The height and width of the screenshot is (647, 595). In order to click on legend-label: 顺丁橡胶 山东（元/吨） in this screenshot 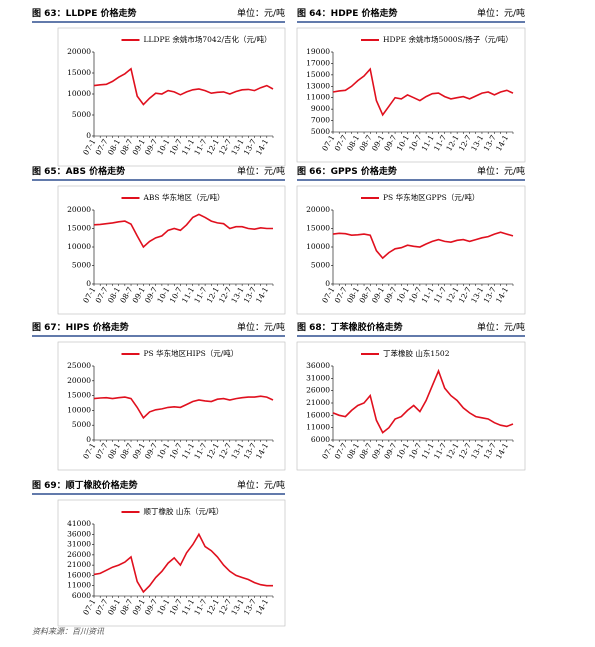, I will do `click(184, 511)`.